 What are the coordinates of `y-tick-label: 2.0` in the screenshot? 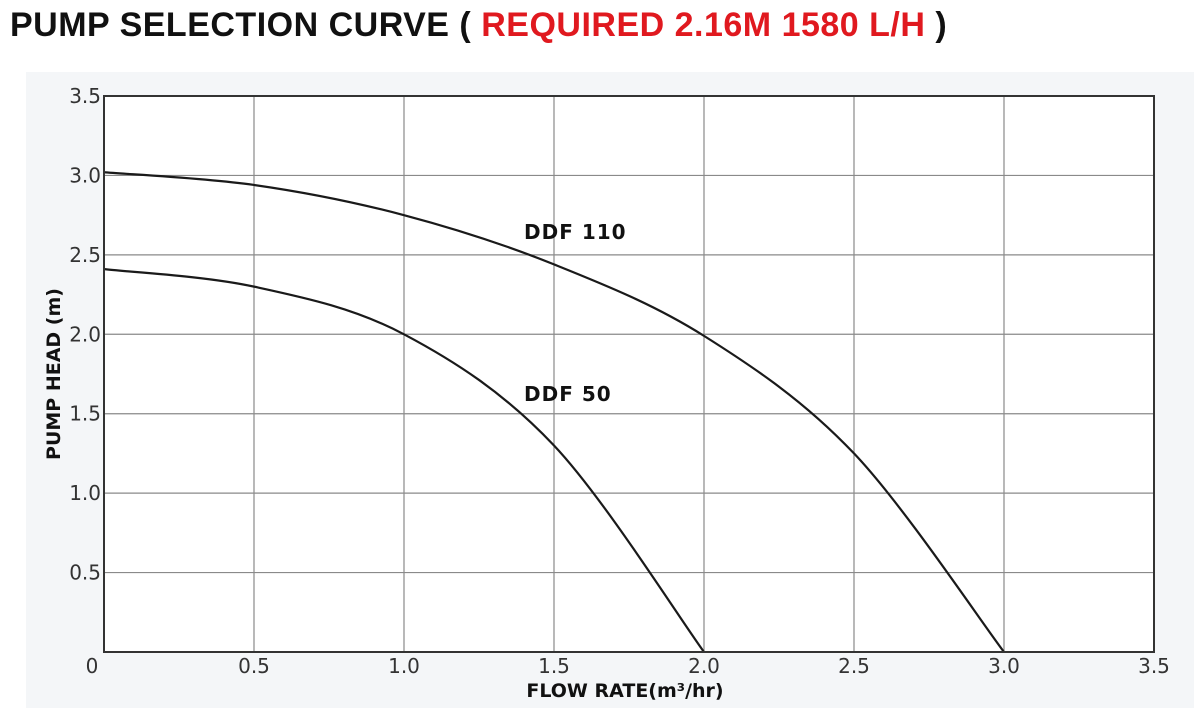 It's located at (85, 334).